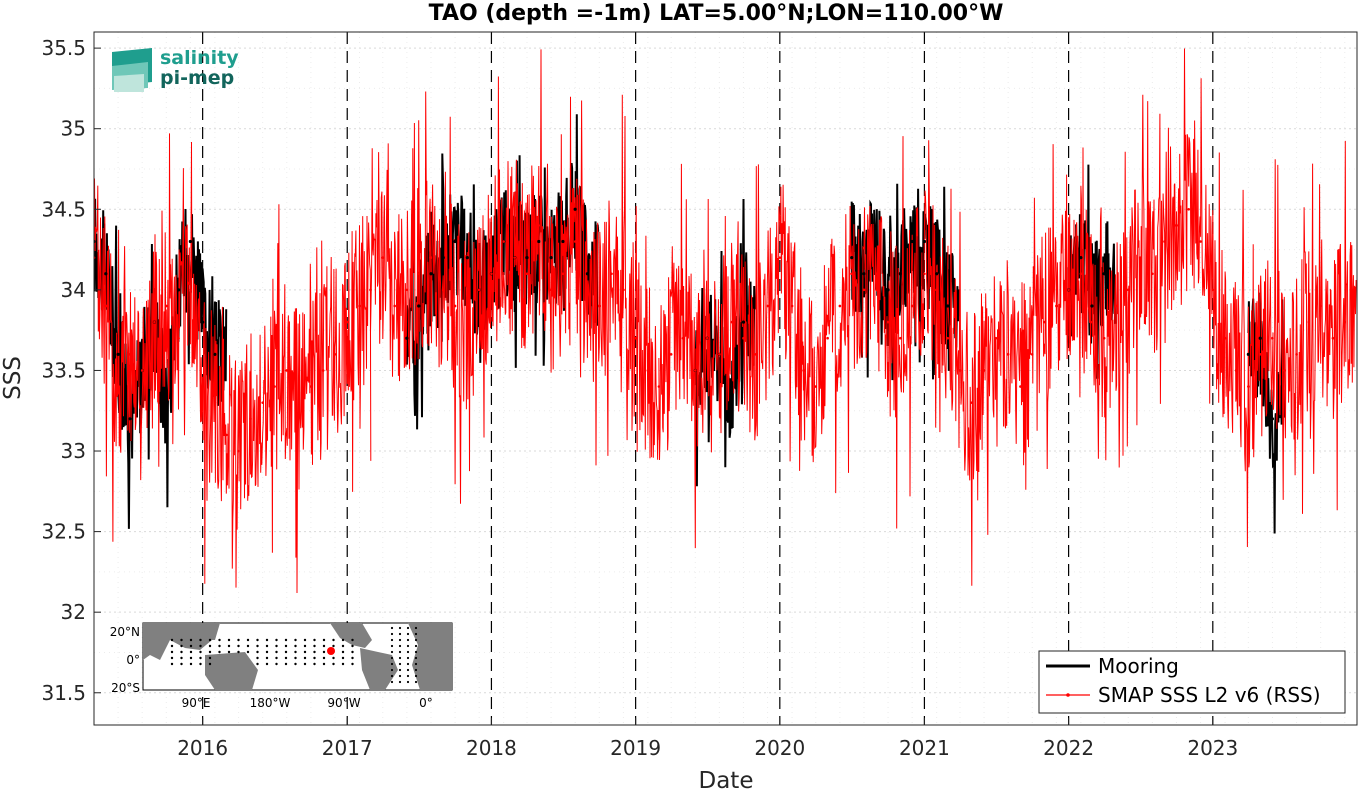  What do you see at coordinates (281, 666) in the screenshot?
I see `inset-map: 20°N 0° 20°S 90°E 180°W 90°W 0°` at bounding box center [281, 666].